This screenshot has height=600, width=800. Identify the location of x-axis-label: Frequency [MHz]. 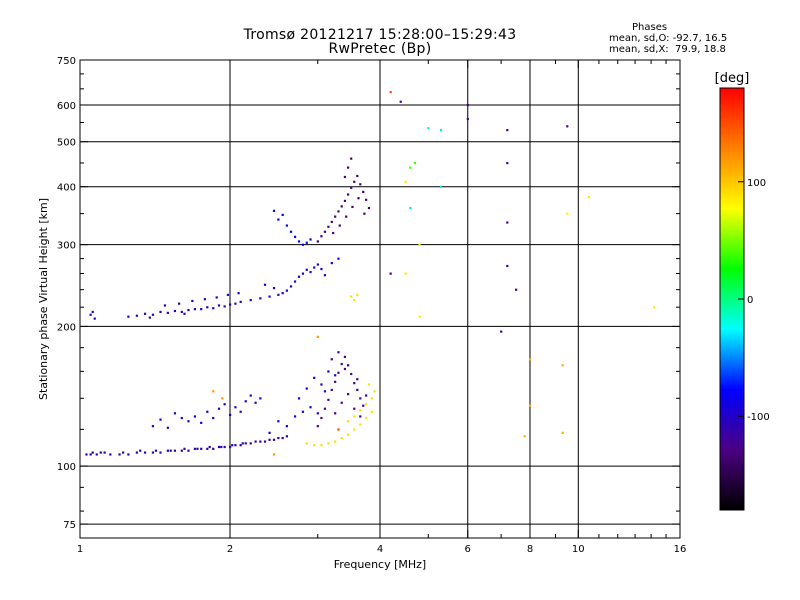
(380, 564).